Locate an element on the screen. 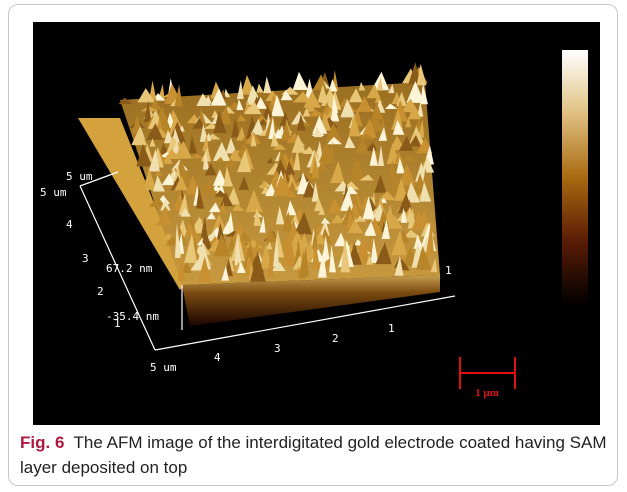  axis-label: 3 is located at coordinates (85, 258).